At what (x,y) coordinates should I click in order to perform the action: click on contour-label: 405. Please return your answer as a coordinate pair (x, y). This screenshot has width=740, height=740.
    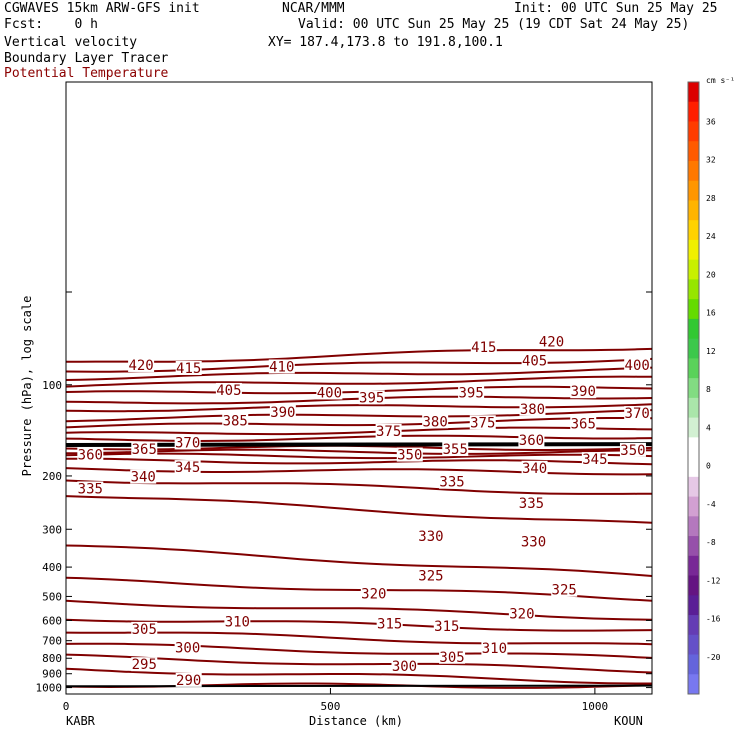
    Looking at the image, I should click on (228, 391).